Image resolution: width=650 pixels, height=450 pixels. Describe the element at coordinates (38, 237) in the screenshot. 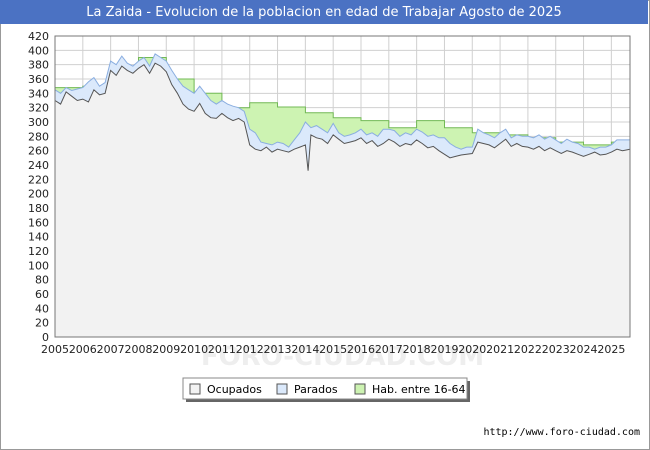

I see `y-tick-label: 140` at that location.